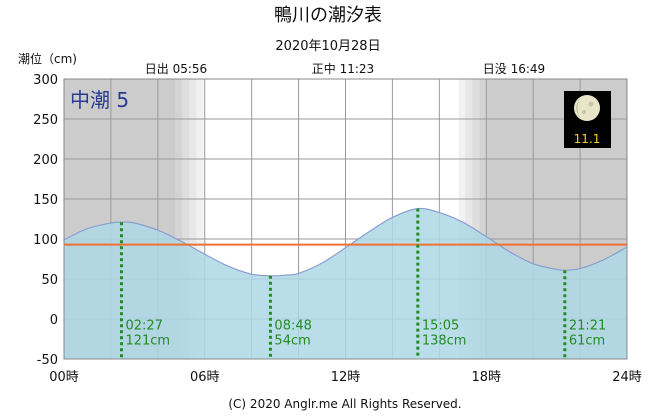 The width and height of the screenshot is (657, 419). Describe the element at coordinates (45, 120) in the screenshot. I see `y-tick-label: 250` at that location.